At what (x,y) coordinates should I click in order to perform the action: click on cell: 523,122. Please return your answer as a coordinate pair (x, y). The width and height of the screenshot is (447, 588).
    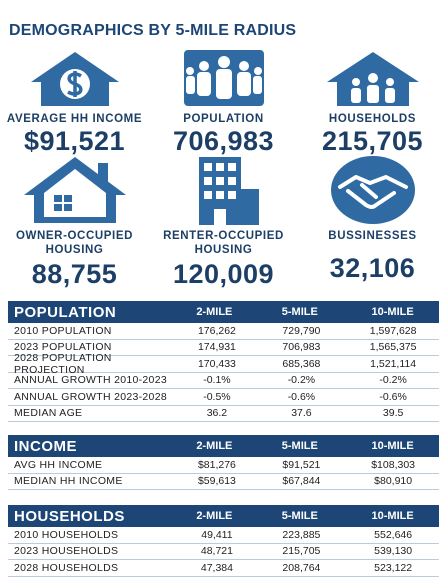
    Looking at the image, I should click on (393, 567).